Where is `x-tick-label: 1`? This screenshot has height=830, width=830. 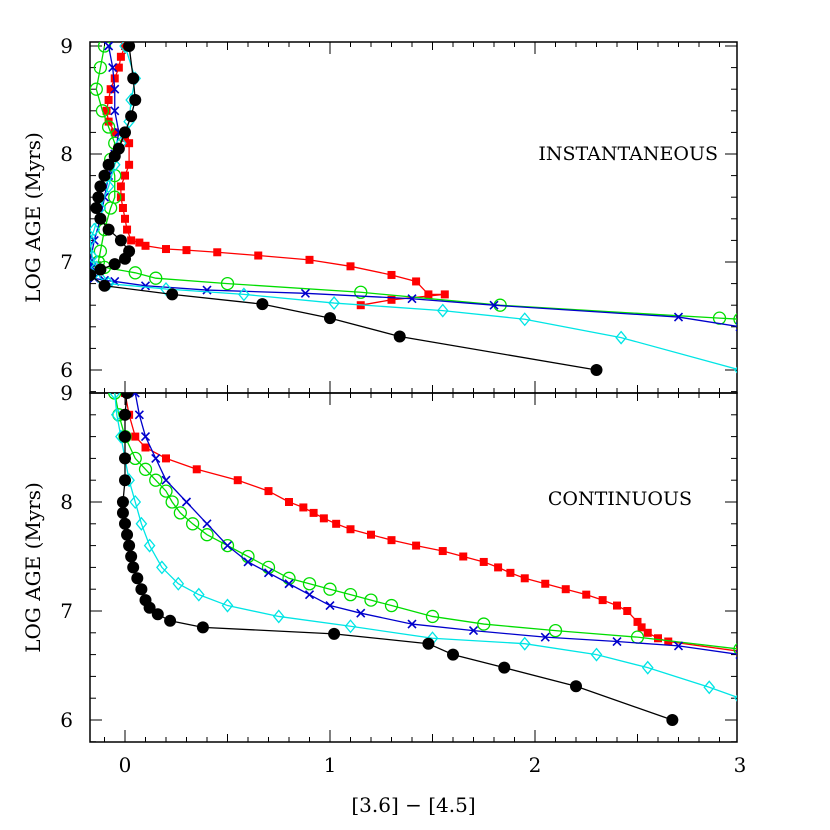 x-tick-label: 1 is located at coordinates (330, 765).